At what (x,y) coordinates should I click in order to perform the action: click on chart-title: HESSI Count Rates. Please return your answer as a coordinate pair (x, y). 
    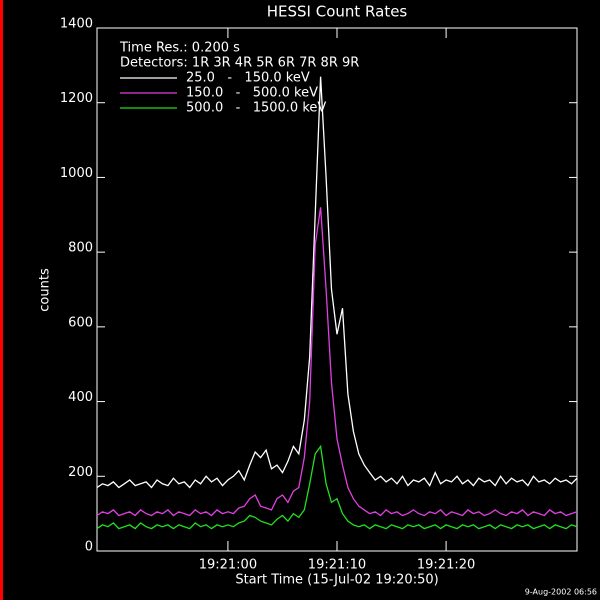
    Looking at the image, I should click on (337, 12).